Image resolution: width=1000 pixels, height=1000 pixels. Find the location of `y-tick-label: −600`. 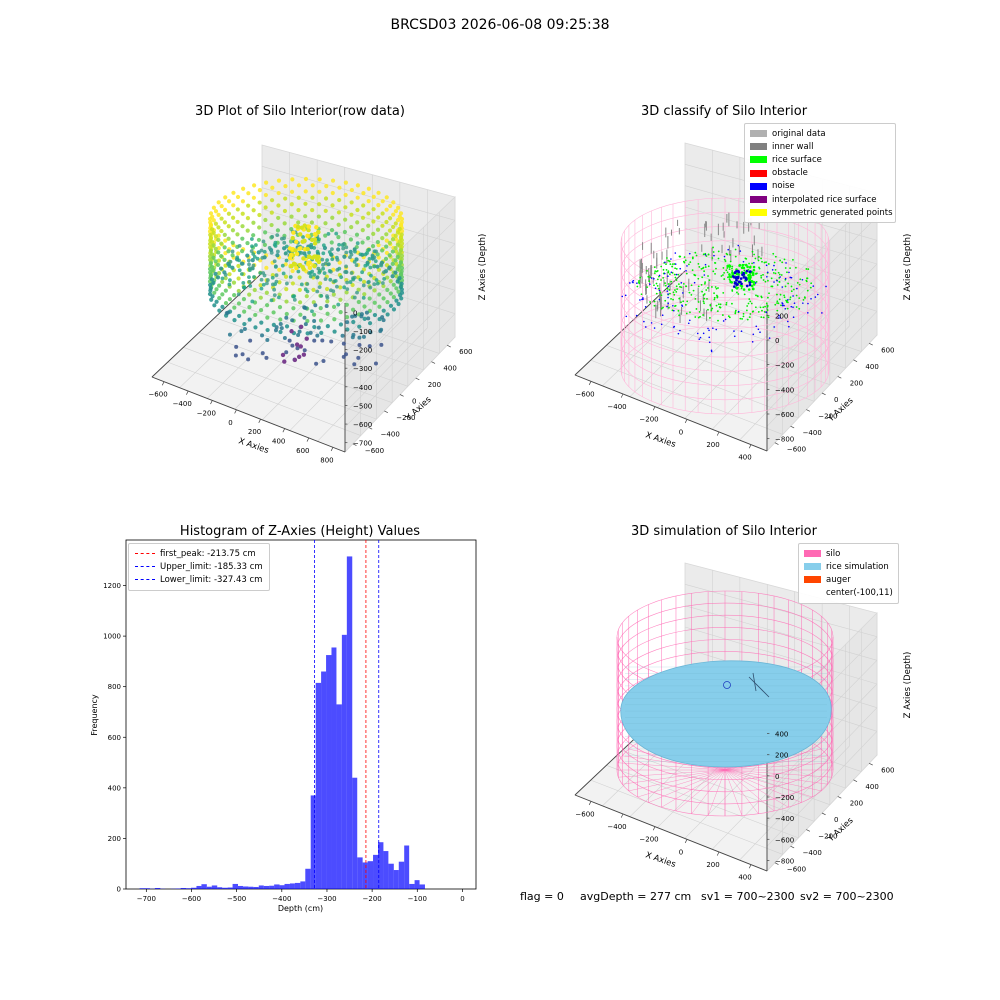

y-tick-label: −600 is located at coordinates (374, 451).